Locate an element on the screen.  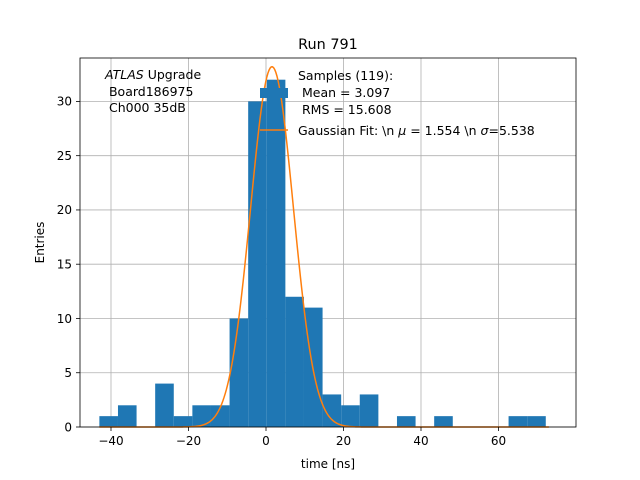
chart-title: Run 791 is located at coordinates (328, 45).